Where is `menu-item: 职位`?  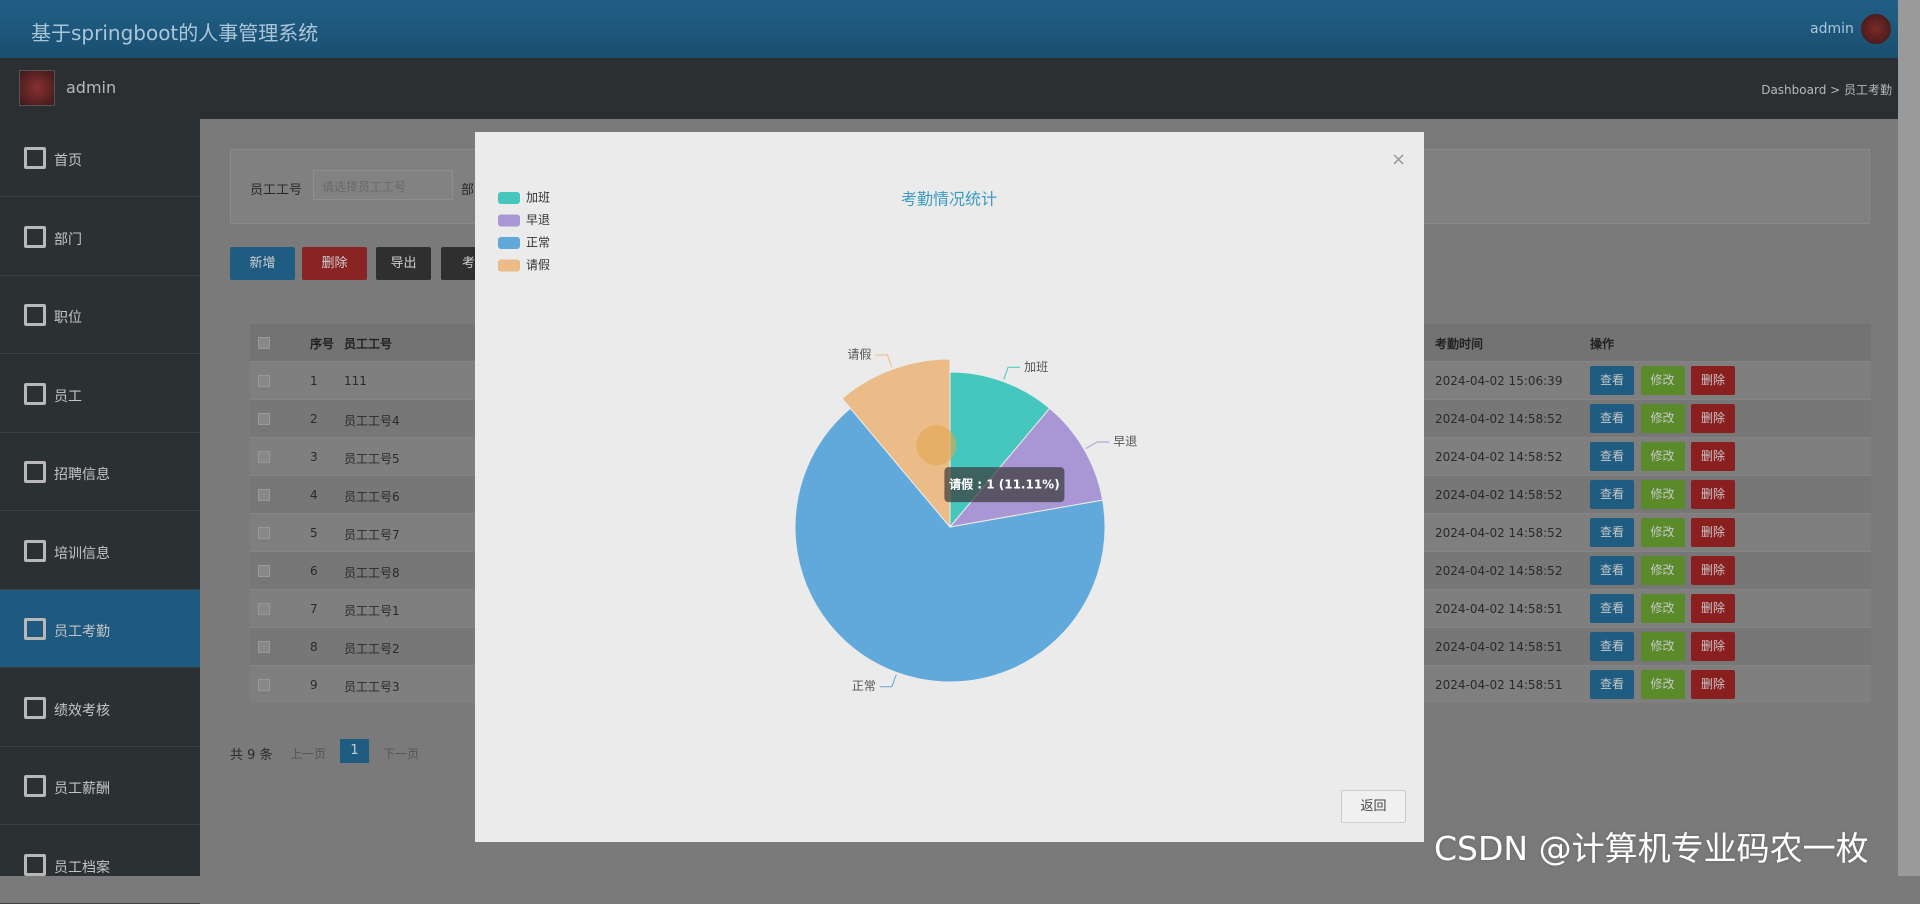
menu-item: 职位 is located at coordinates (100, 315).